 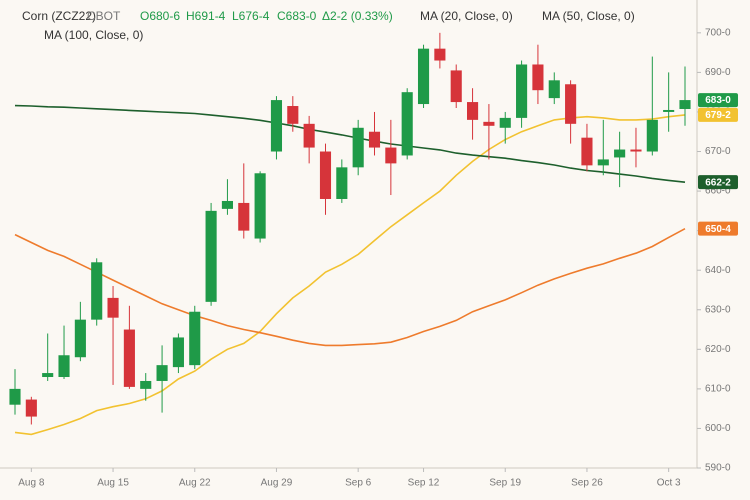 I want to click on x-tick-label: Sep 6, so click(x=358, y=483).